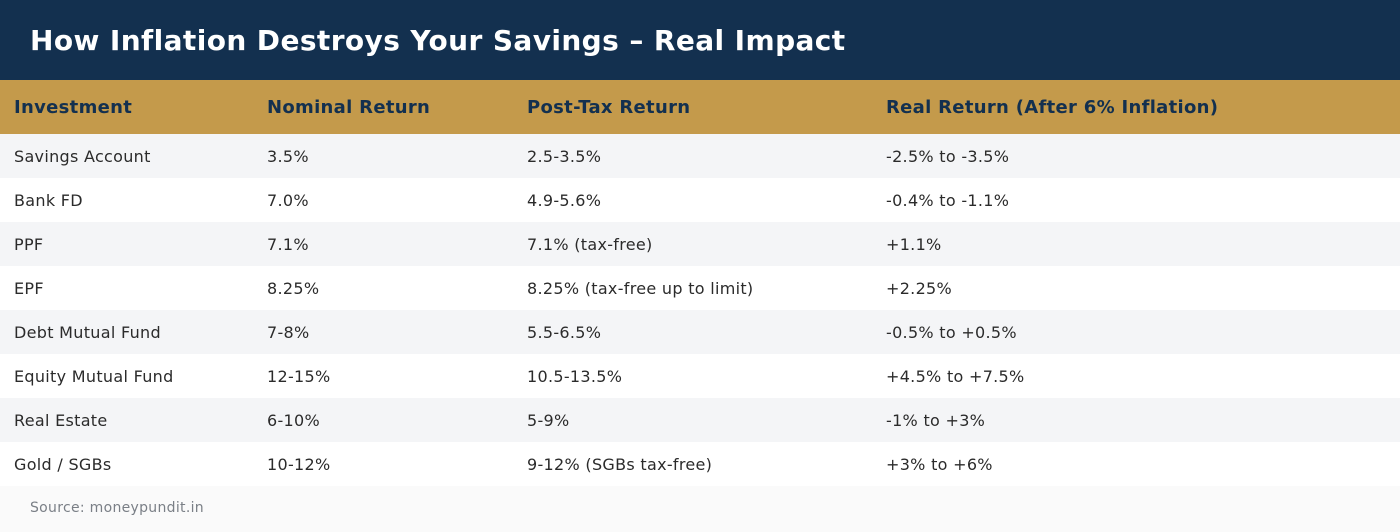 The image size is (1400, 532). I want to click on cell-nominal-return: 7.0%, so click(288, 200).